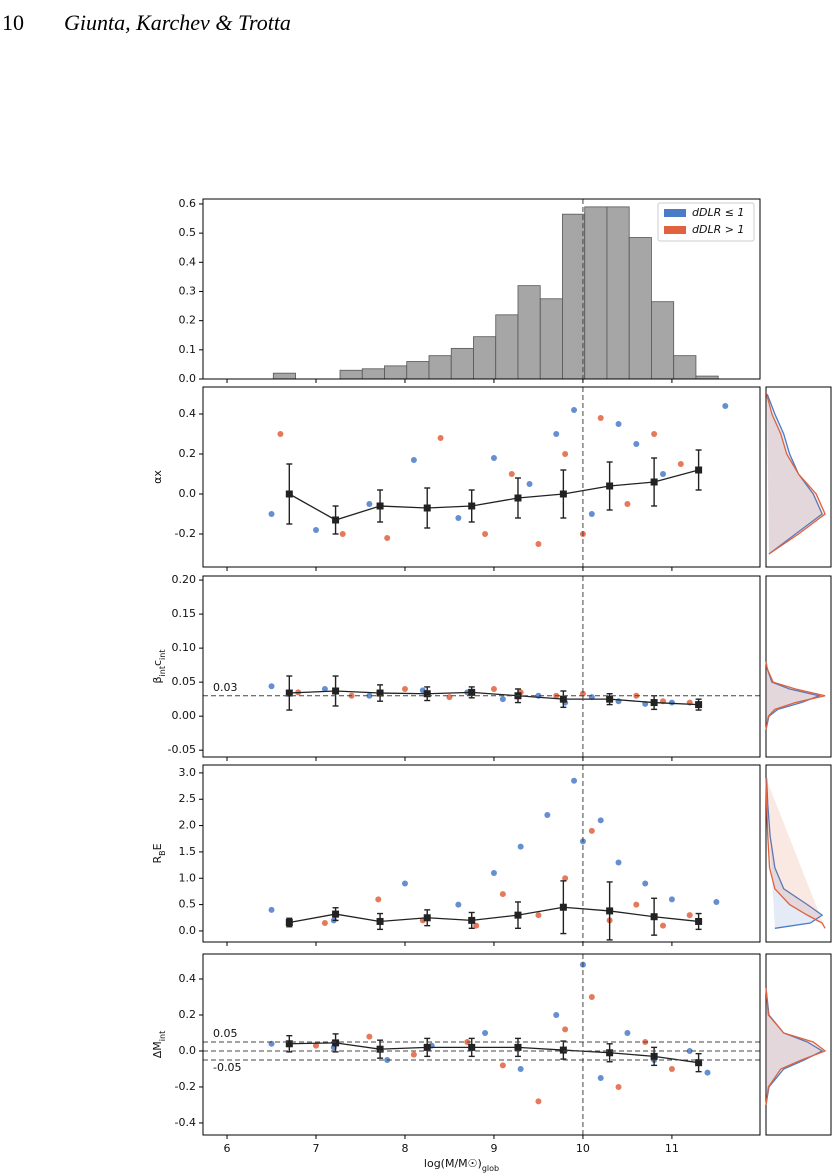 Image resolution: width=840 pixels, height=1176 pixels. I want to click on y-axis-label-part: int, so click(162, 671).